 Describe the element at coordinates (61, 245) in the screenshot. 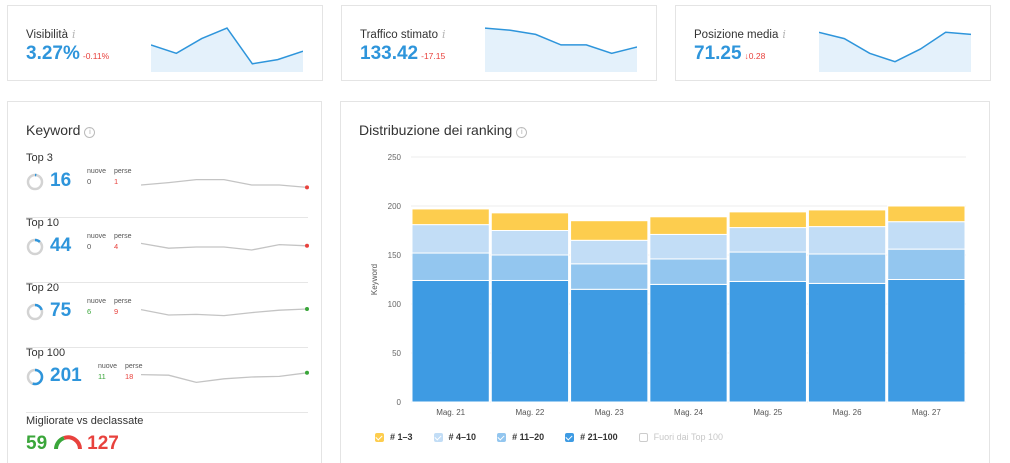

I see `keyword-count: 44` at that location.